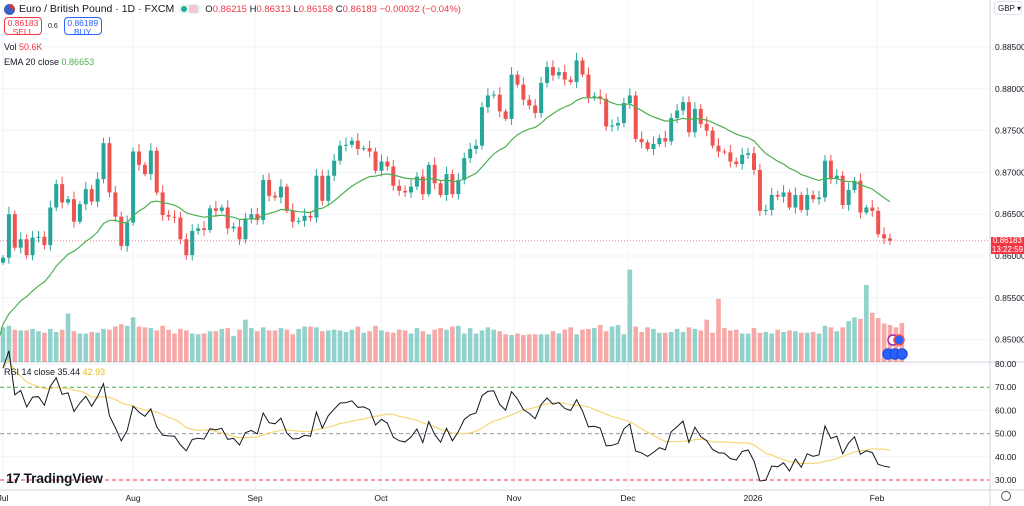 The image size is (1024, 506). Describe the element at coordinates (53, 27) in the screenshot. I see `trade-buttons: 0.86183 SELL 0.6 0.86189 BUY` at that location.